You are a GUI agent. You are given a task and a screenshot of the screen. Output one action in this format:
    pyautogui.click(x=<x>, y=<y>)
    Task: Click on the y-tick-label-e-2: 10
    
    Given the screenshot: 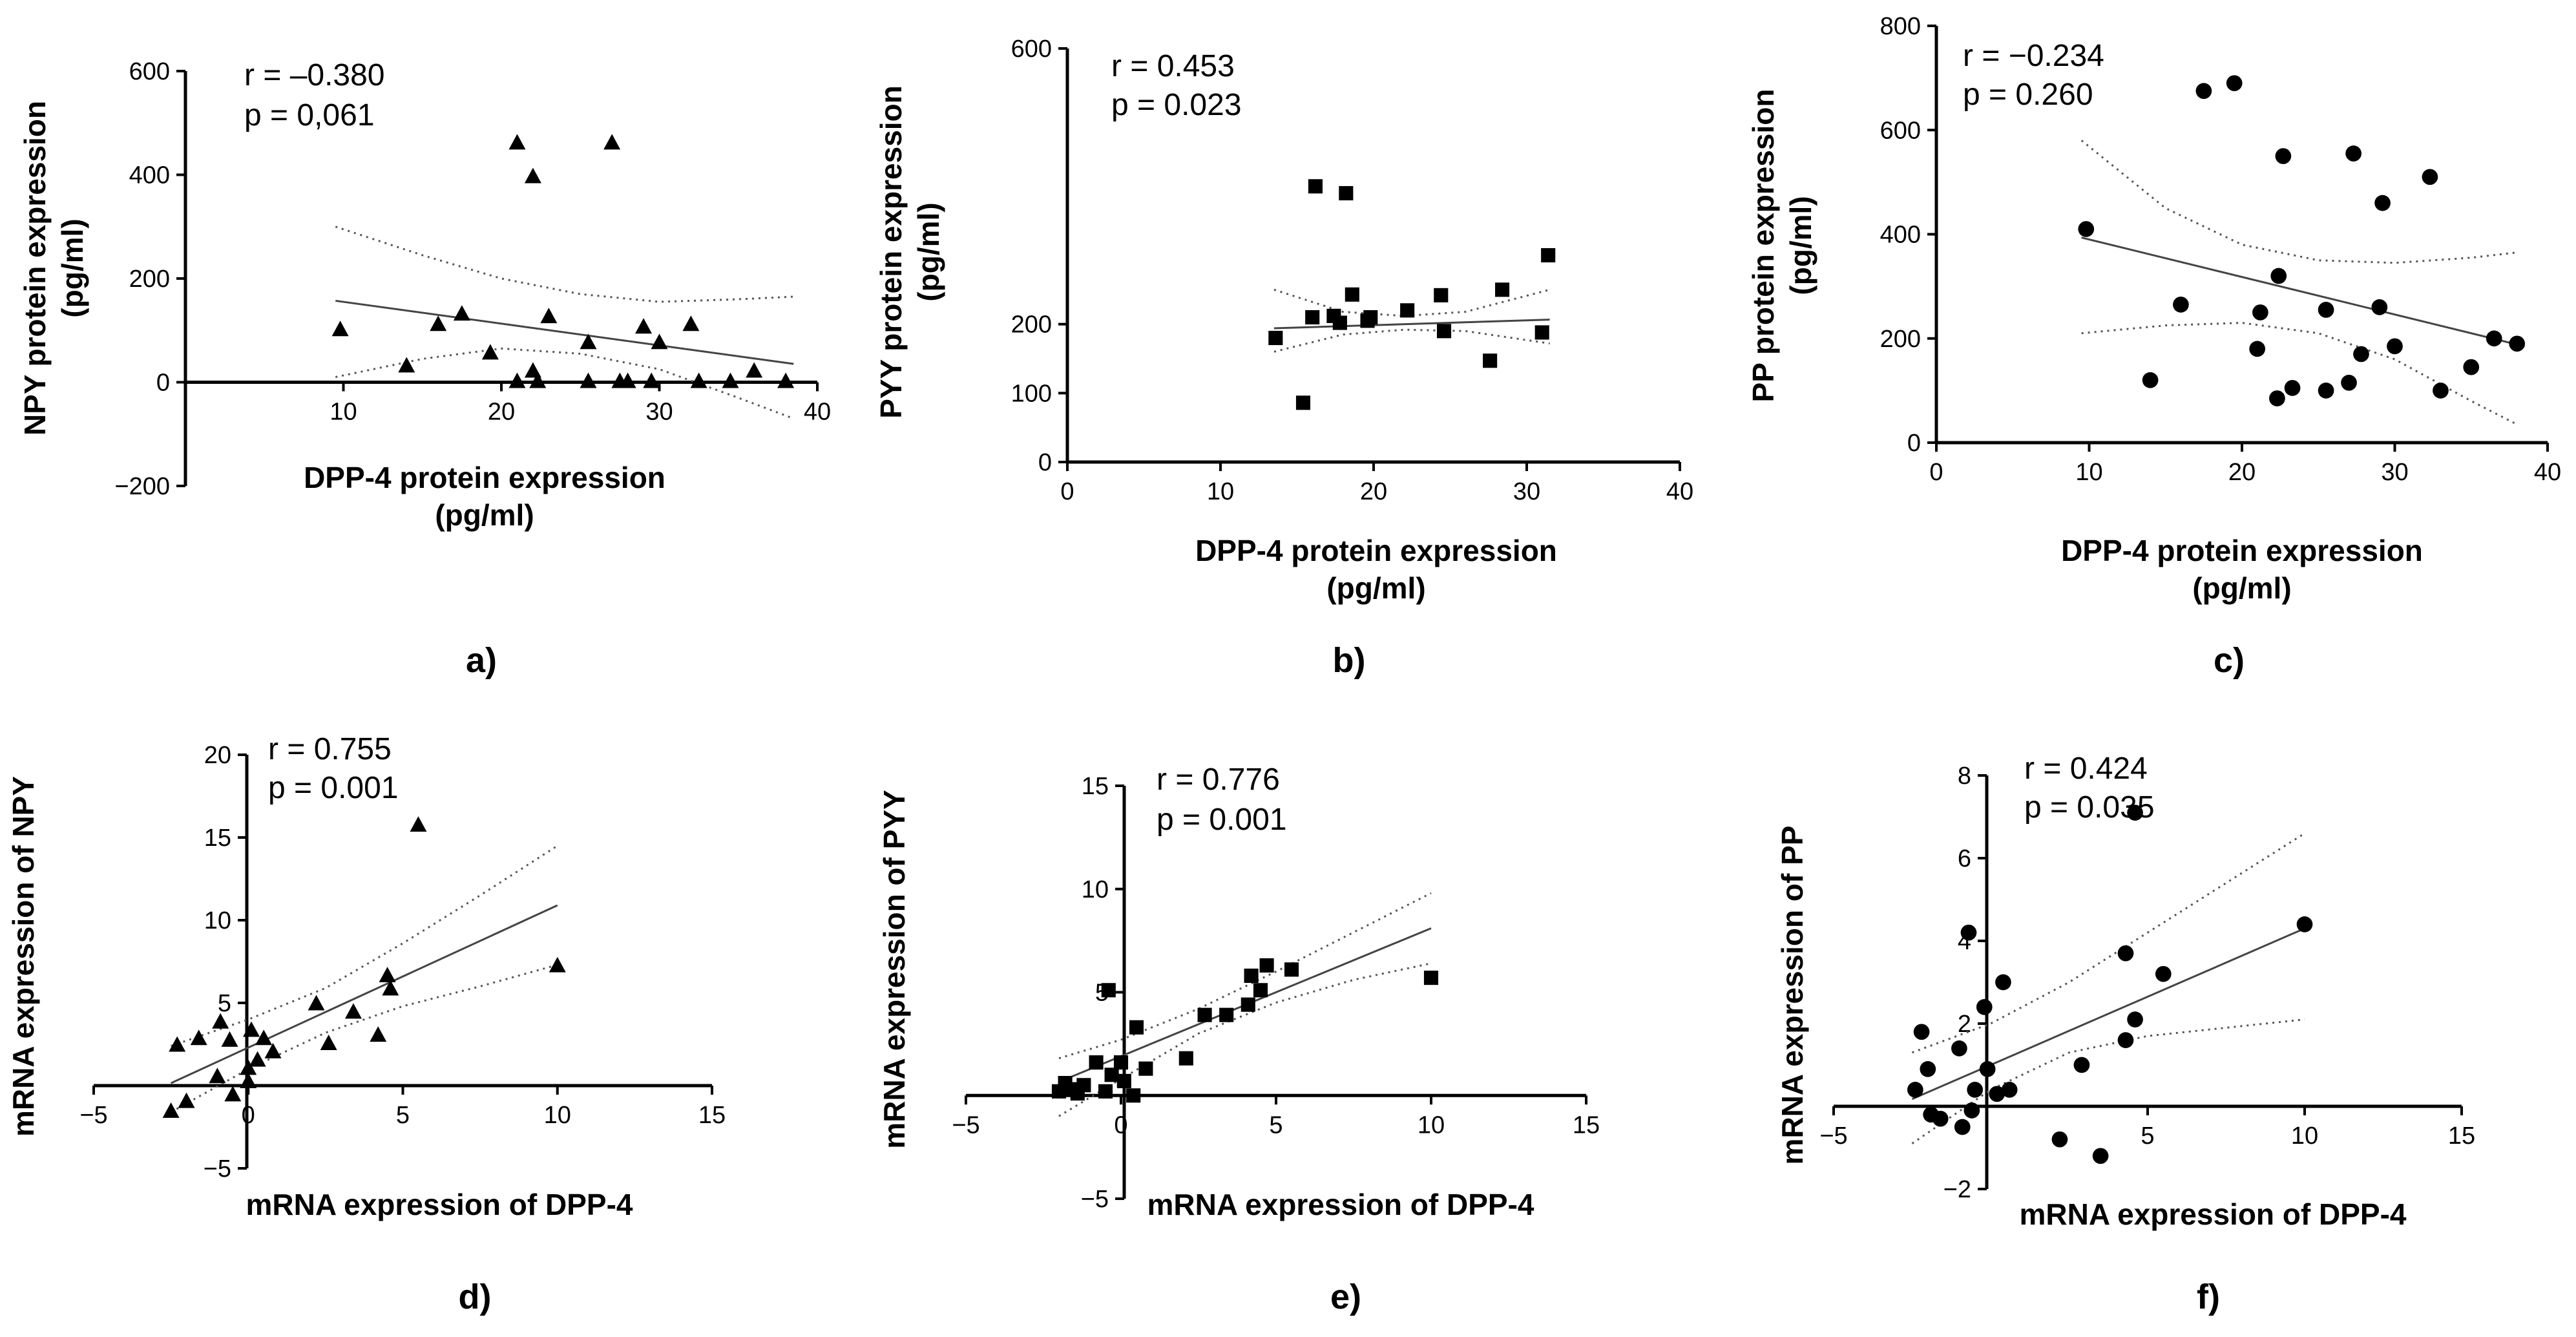 What is the action you would take?
    pyautogui.click(x=1095, y=889)
    